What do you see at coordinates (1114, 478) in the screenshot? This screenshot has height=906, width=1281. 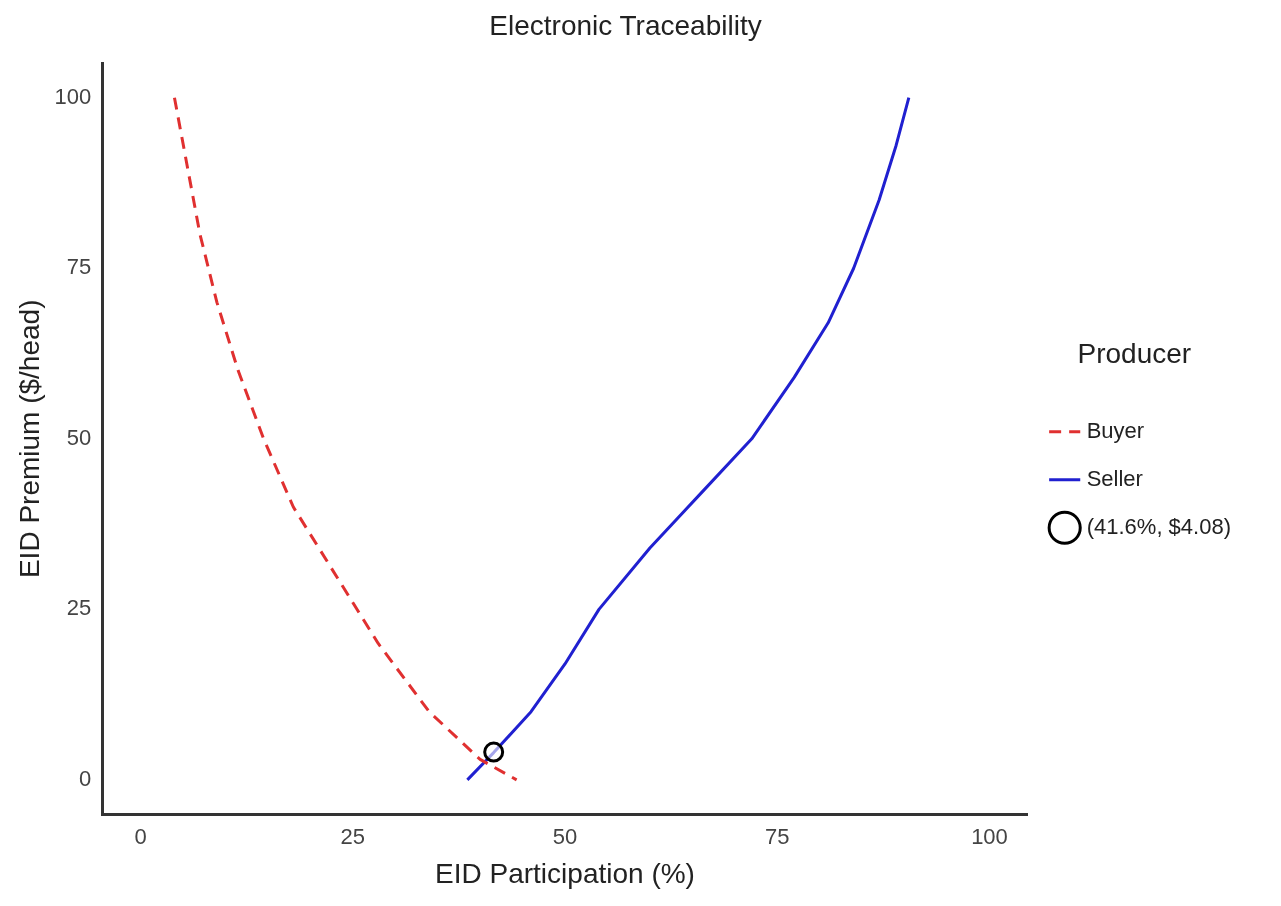 I see `legend-label: Seller` at bounding box center [1114, 478].